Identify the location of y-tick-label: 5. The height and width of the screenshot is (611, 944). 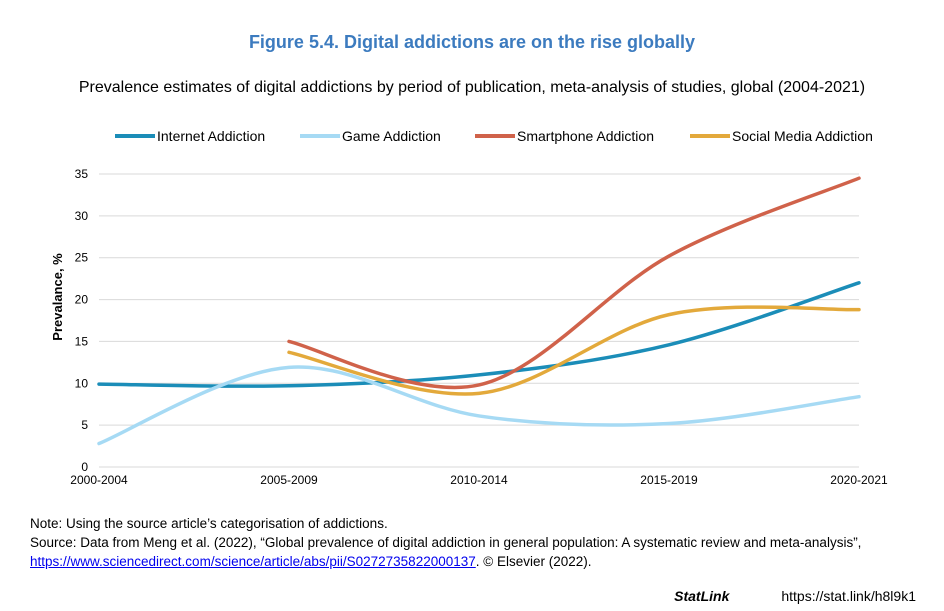
(84, 425).